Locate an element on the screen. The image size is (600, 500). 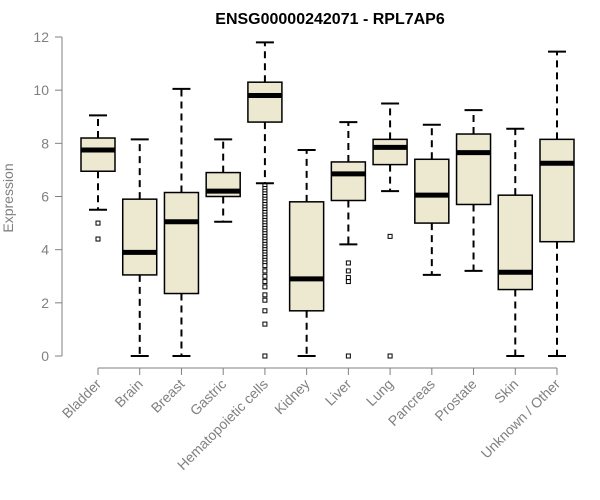
y-tick-label: 6 is located at coordinates (45, 197).